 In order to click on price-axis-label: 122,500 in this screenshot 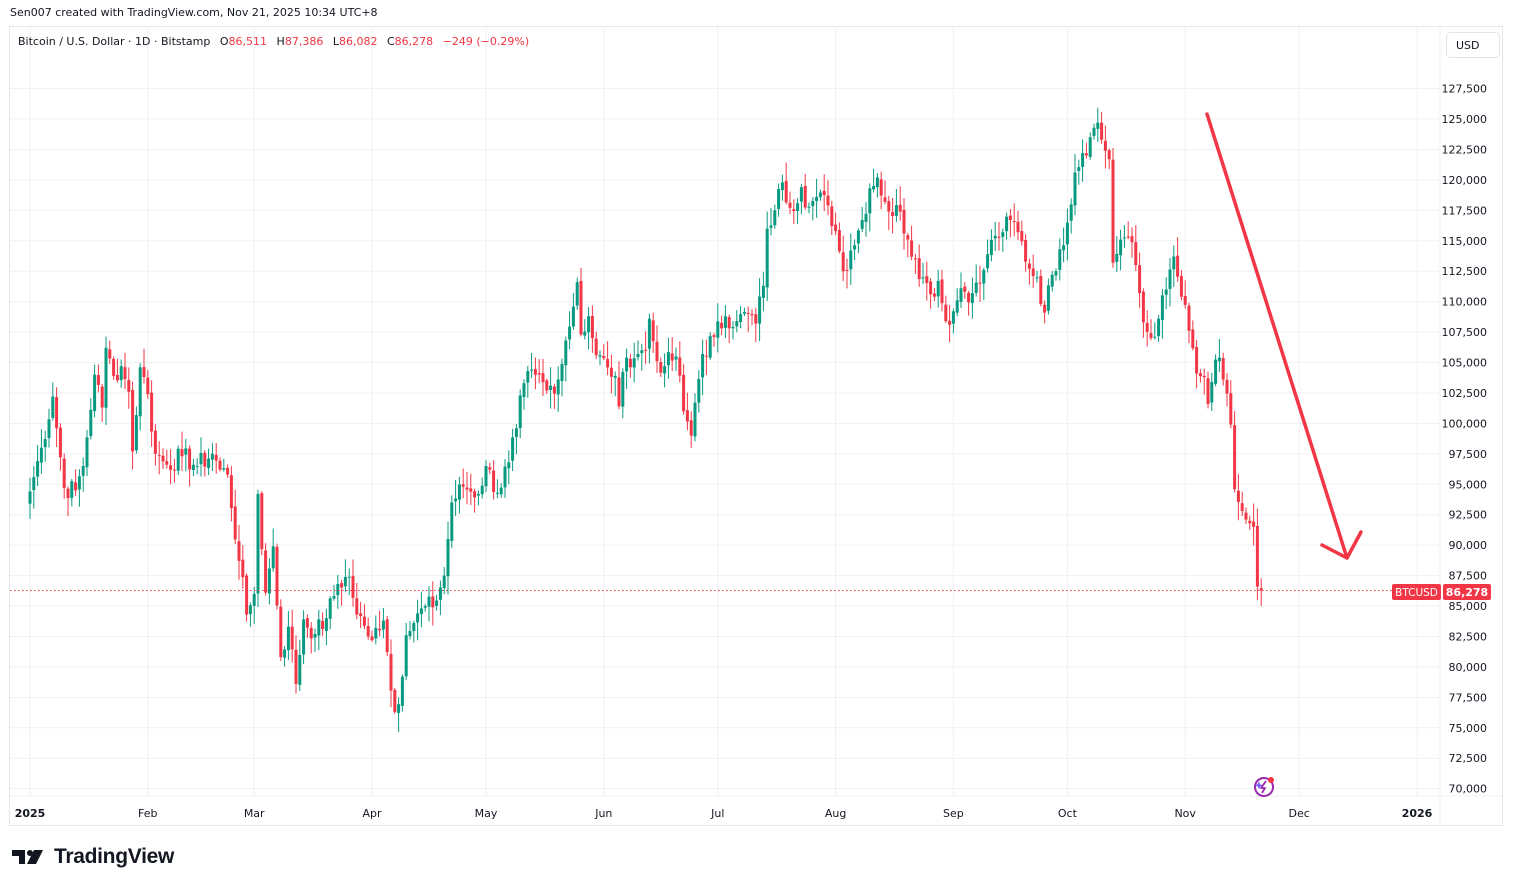, I will do `click(1465, 149)`.